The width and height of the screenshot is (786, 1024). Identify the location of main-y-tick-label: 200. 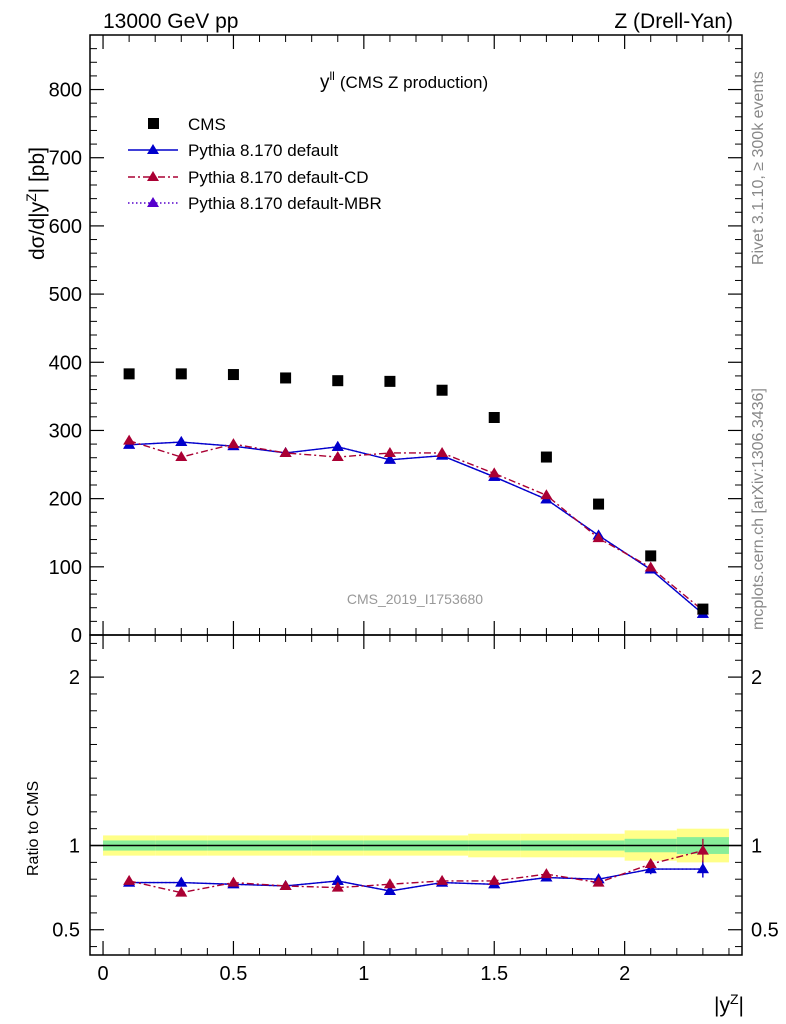
(65, 500).